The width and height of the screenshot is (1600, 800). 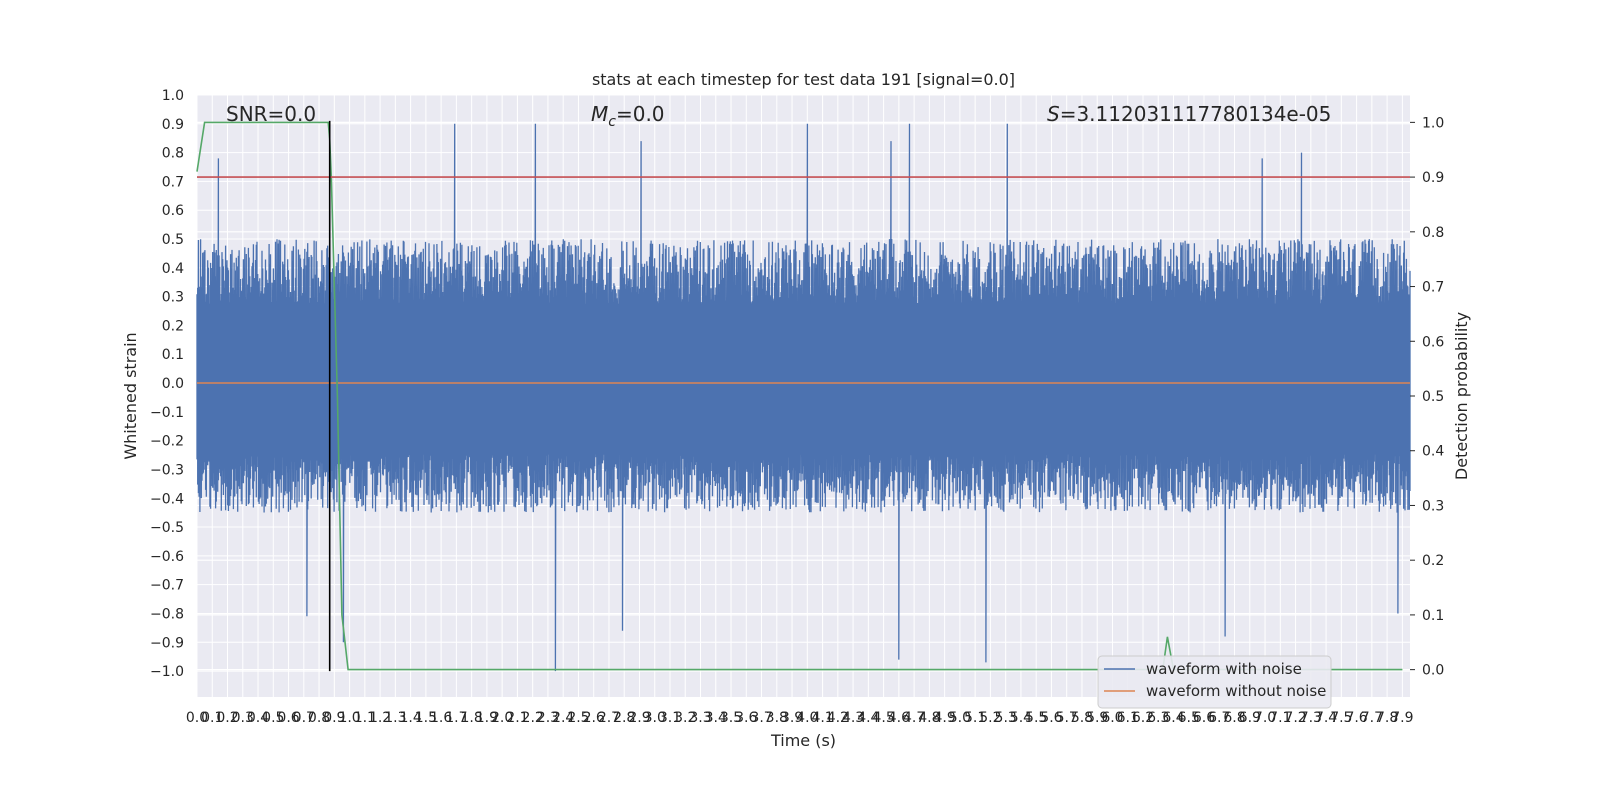 What do you see at coordinates (212, 718) in the screenshot?
I see `x-tick-label: 0.1` at bounding box center [212, 718].